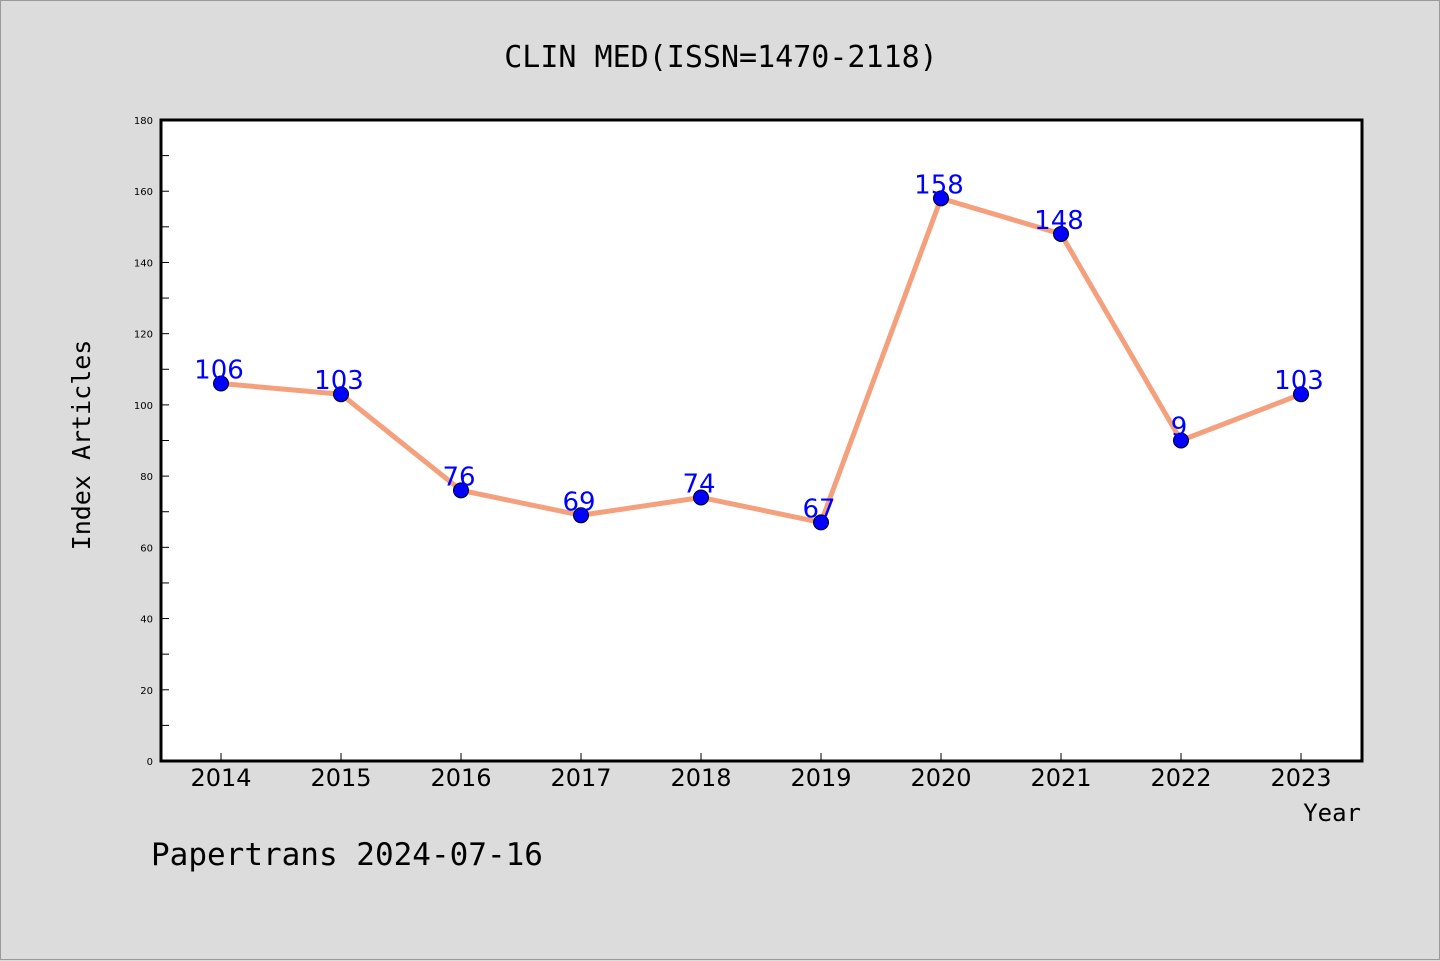 This screenshot has width=1440, height=961. What do you see at coordinates (150, 762) in the screenshot?
I see `y-tick-label: 0` at bounding box center [150, 762].